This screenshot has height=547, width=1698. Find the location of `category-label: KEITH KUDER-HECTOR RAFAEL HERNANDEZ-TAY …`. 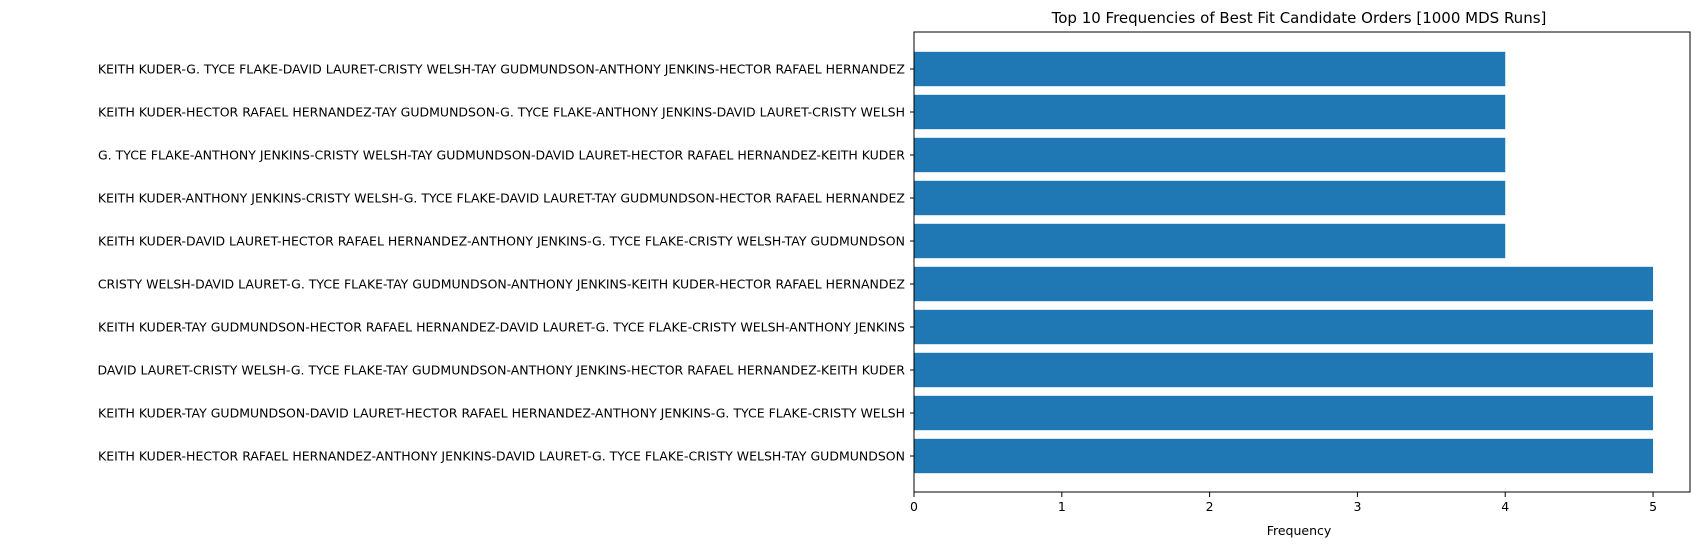

category-label: KEITH KUDER-HECTOR RAFAEL HERNANDEZ-TAY … is located at coordinates (501, 112).